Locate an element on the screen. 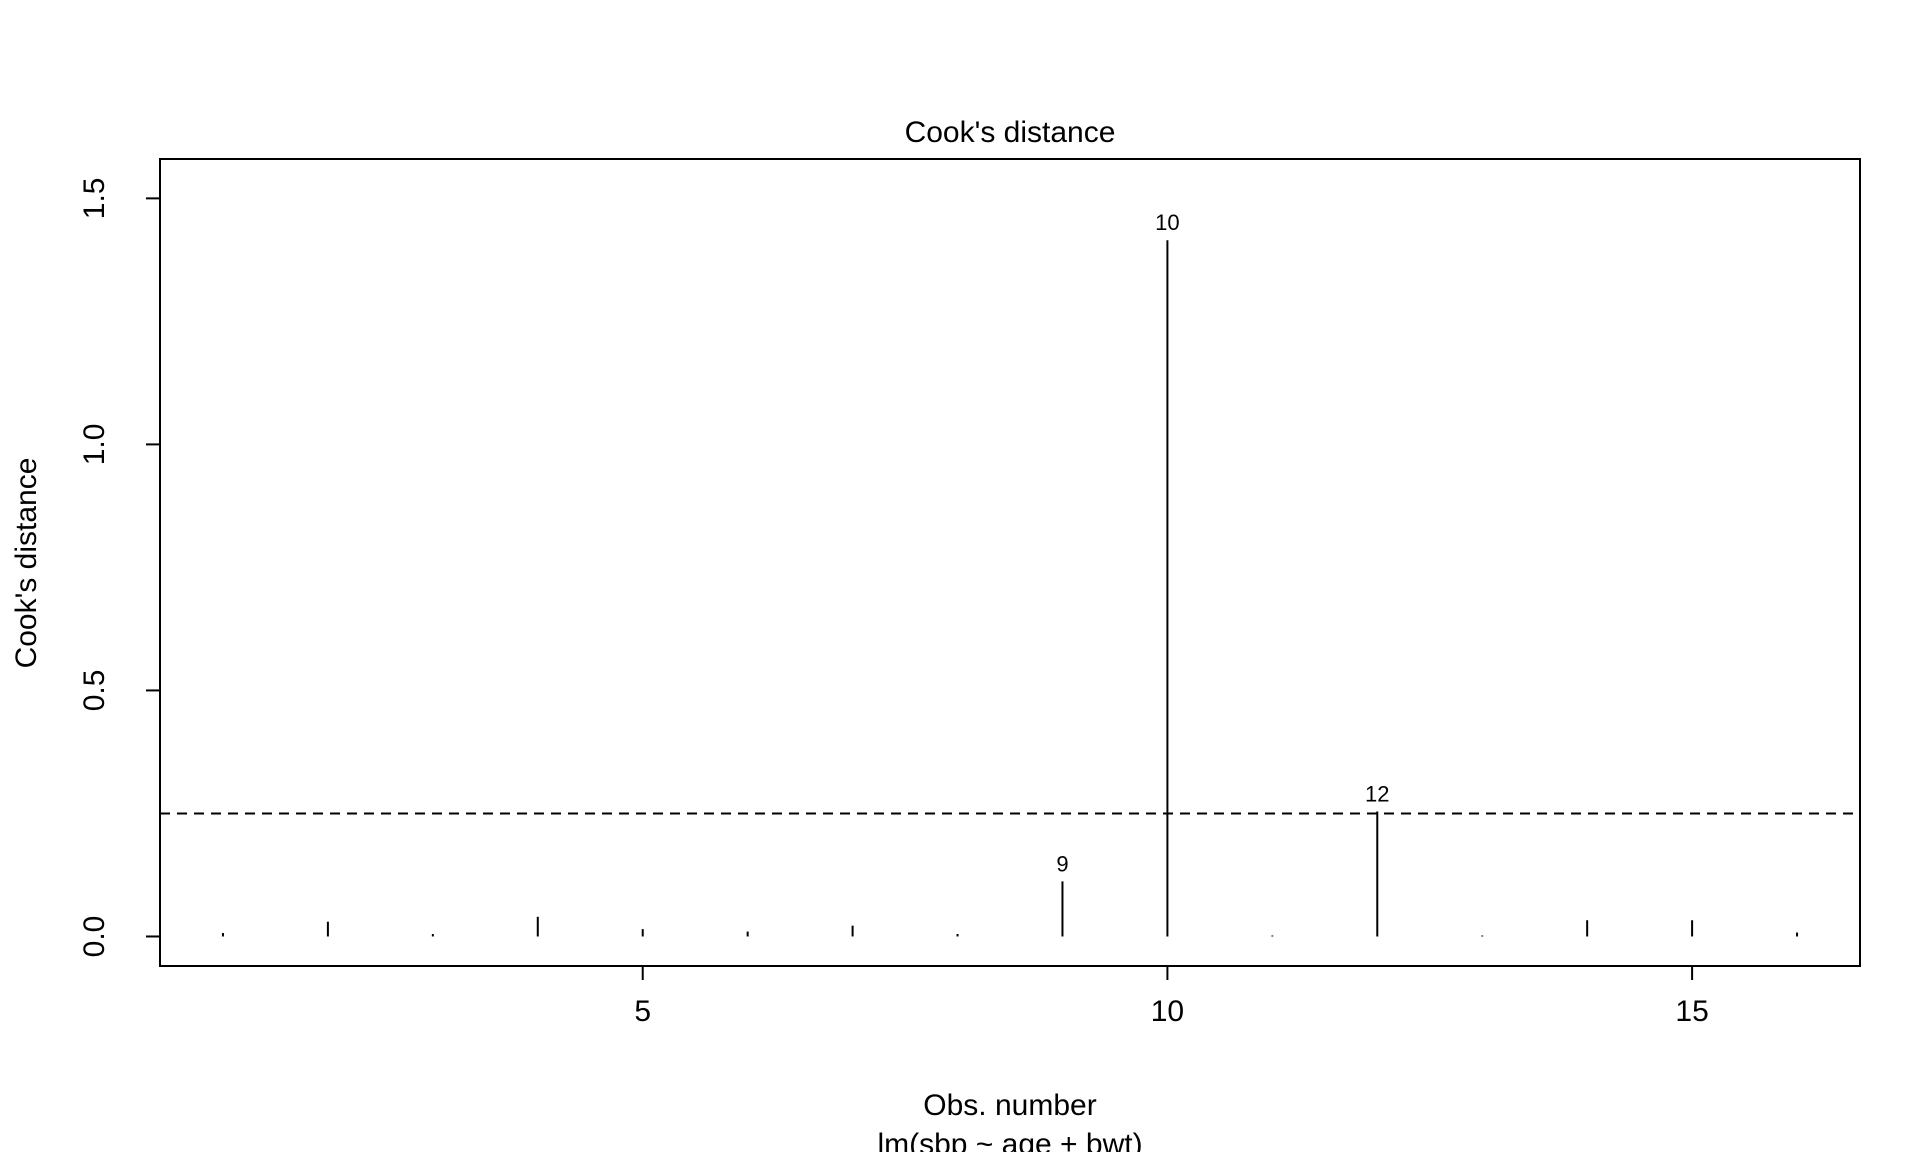 The width and height of the screenshot is (1920, 1152). x-tick-label: 15 is located at coordinates (1691, 1011).